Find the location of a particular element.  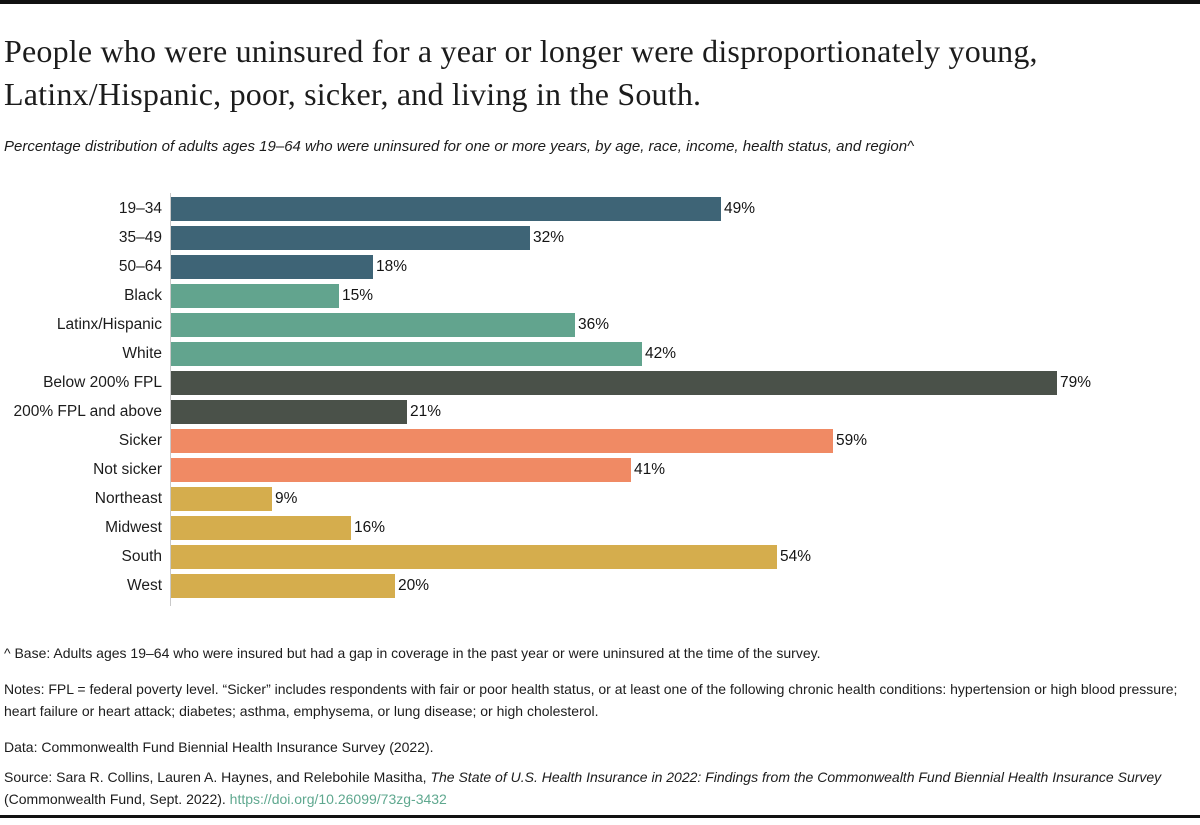

bar-value-label: 16% is located at coordinates (370, 527).